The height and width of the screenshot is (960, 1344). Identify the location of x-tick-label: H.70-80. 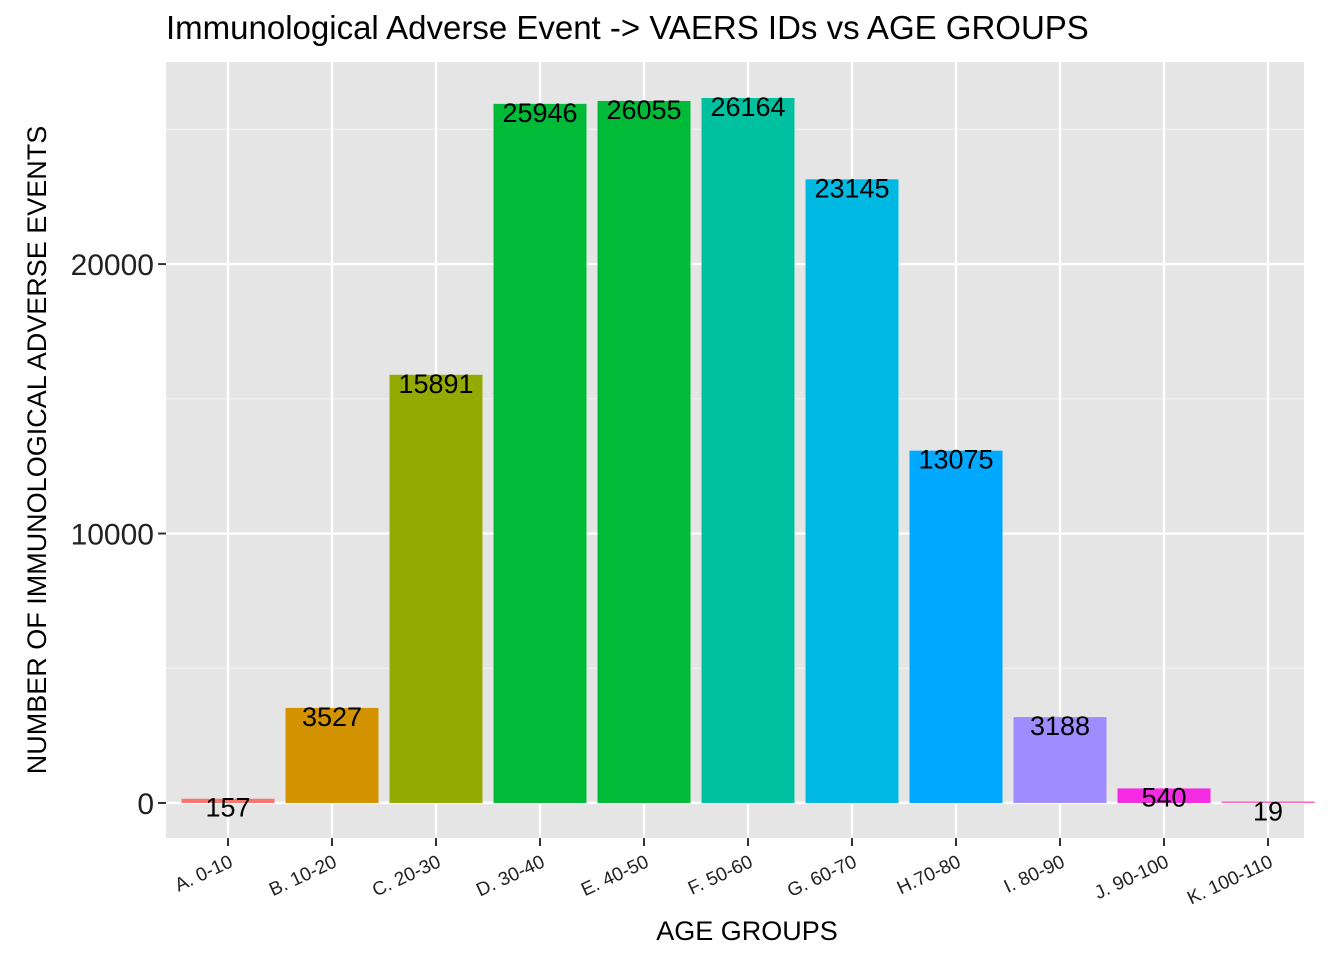
(929, 875).